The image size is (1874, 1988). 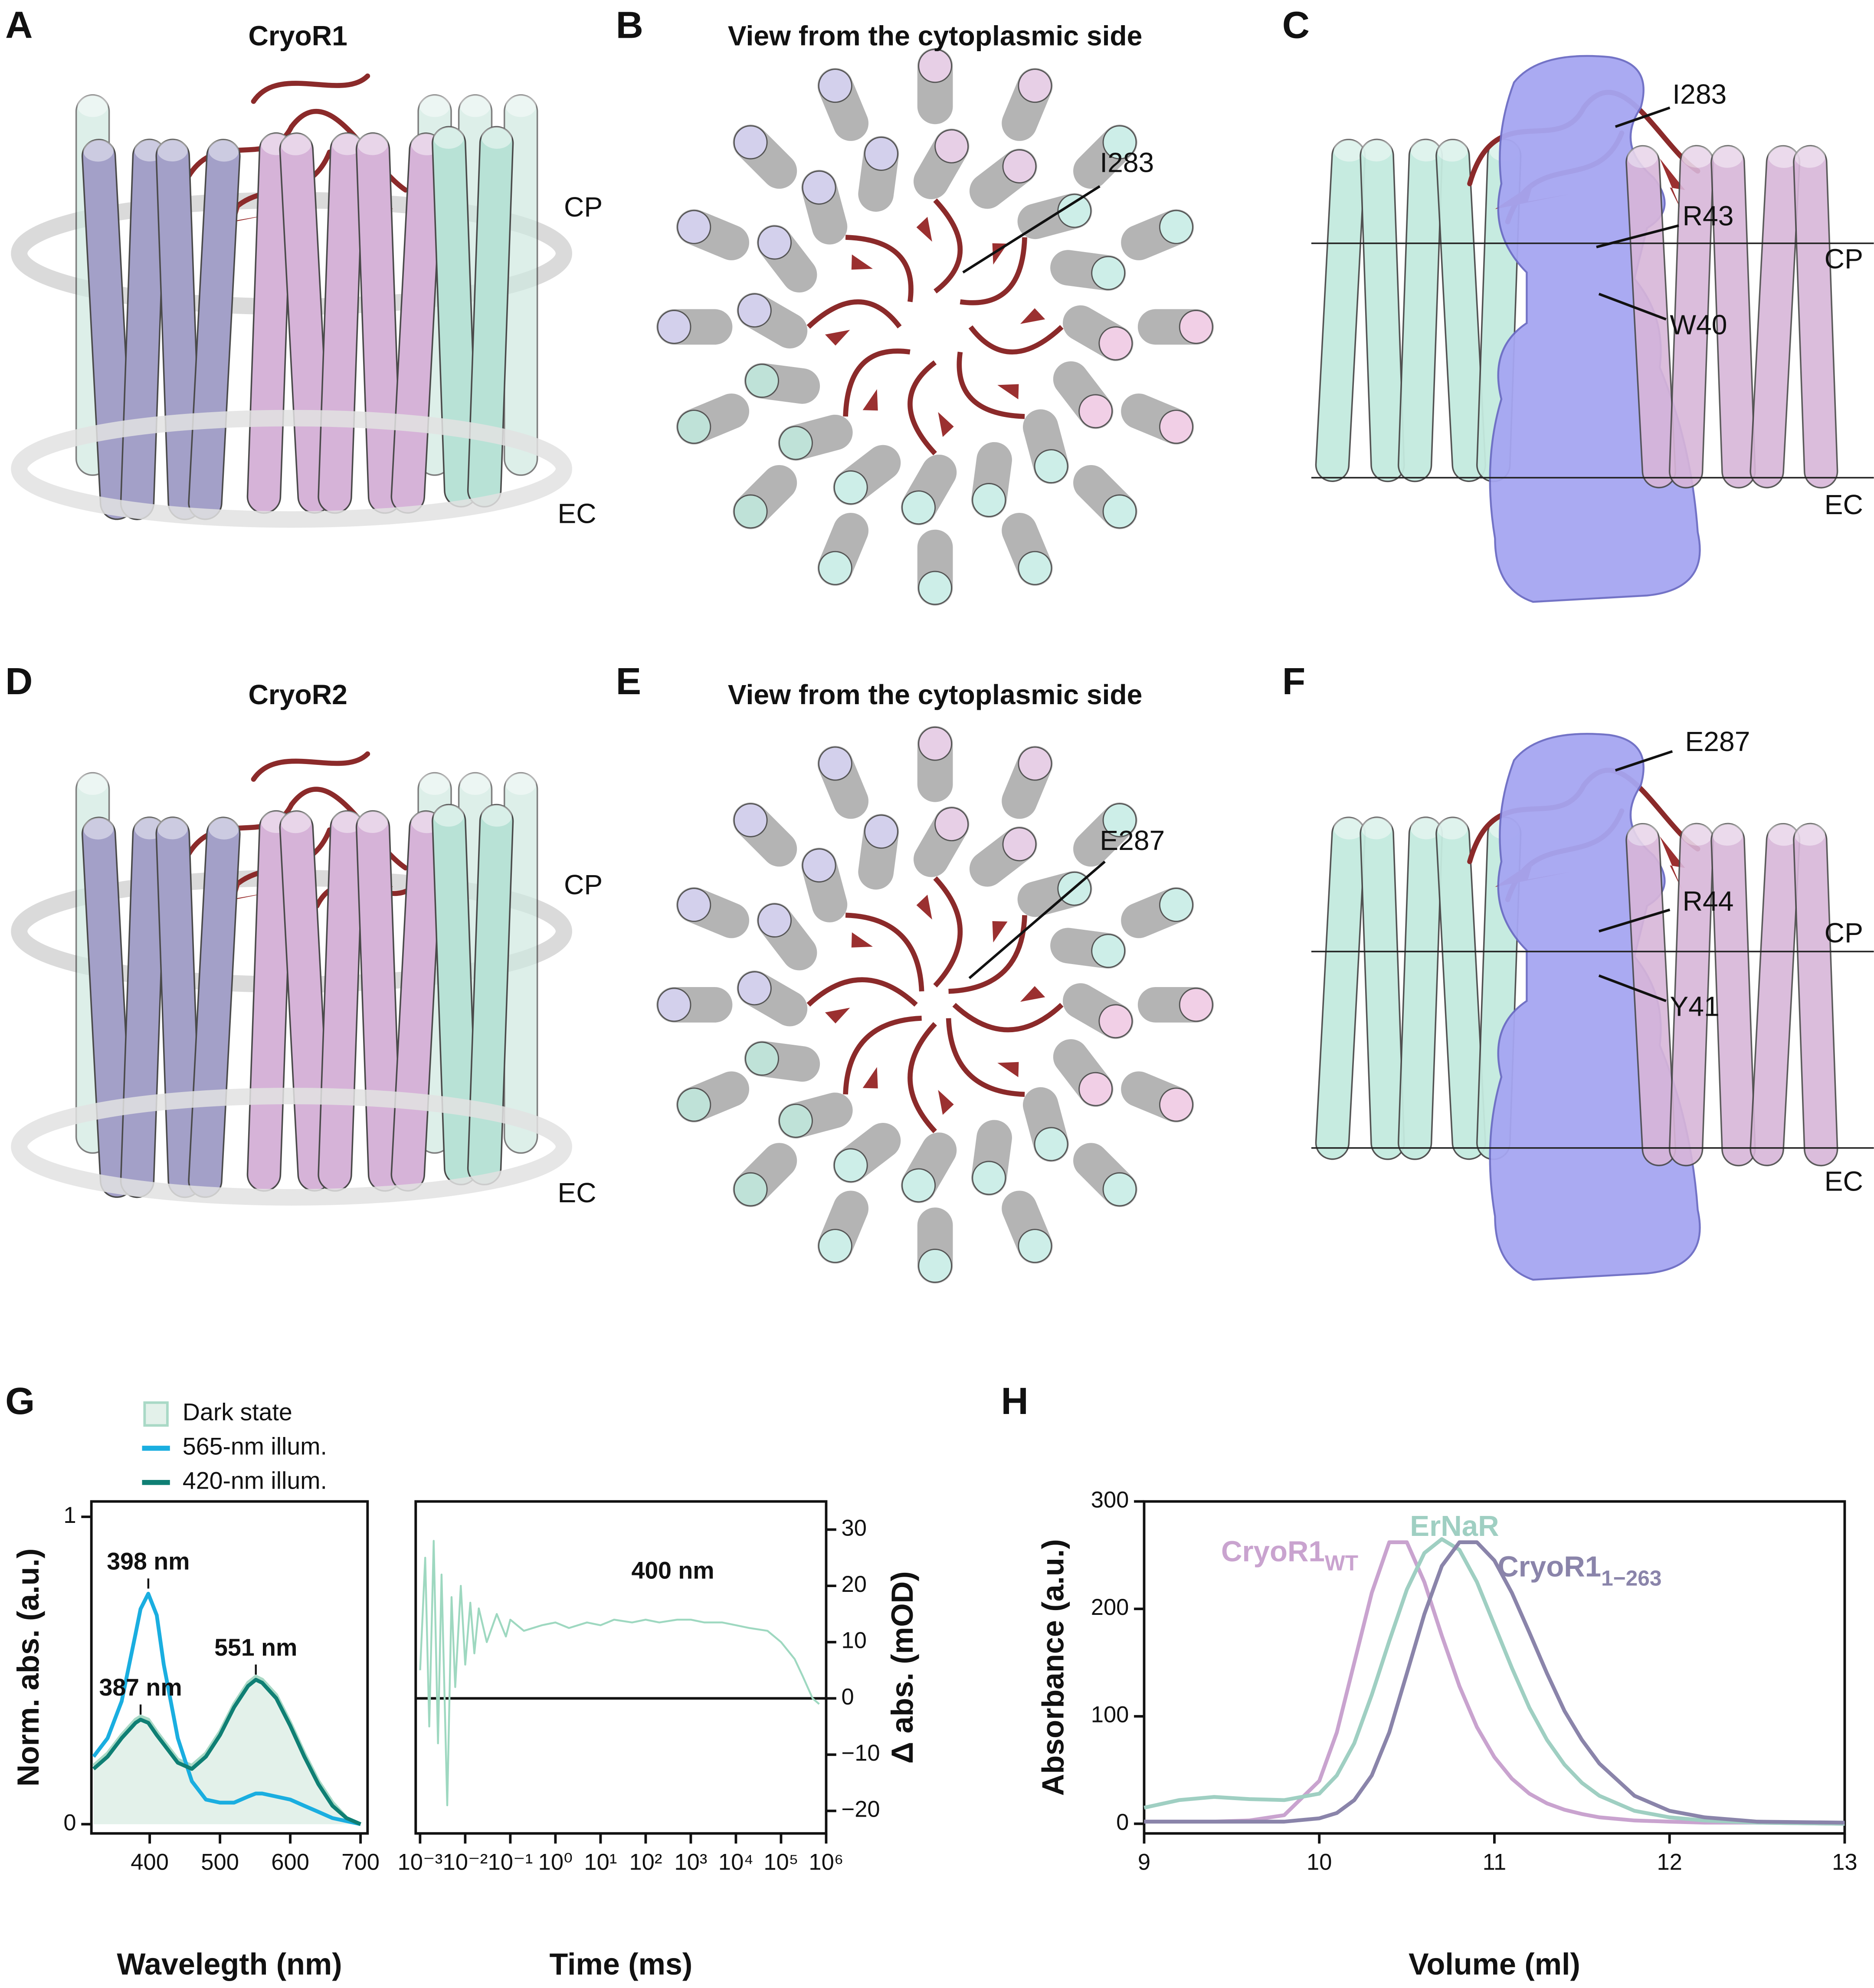 What do you see at coordinates (1698, 324) in the screenshot?
I see `annotation: W40` at bounding box center [1698, 324].